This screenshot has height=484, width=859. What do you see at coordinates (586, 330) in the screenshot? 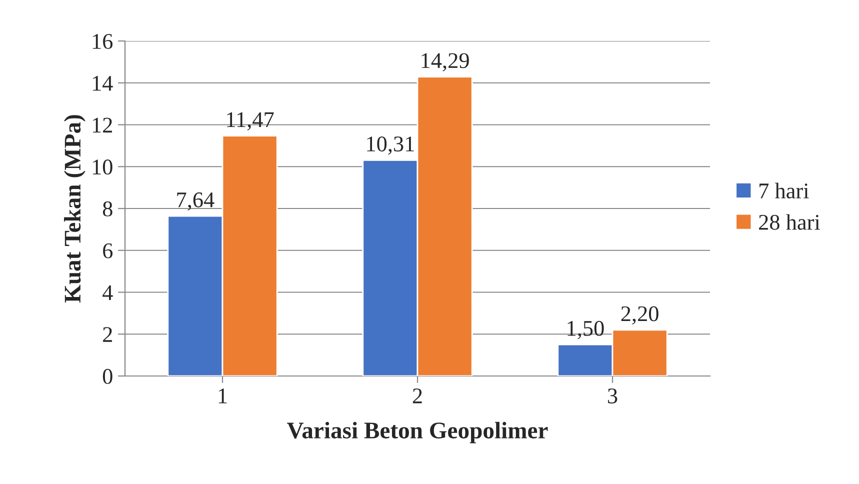
I see `data-label: 1,50` at bounding box center [586, 330].